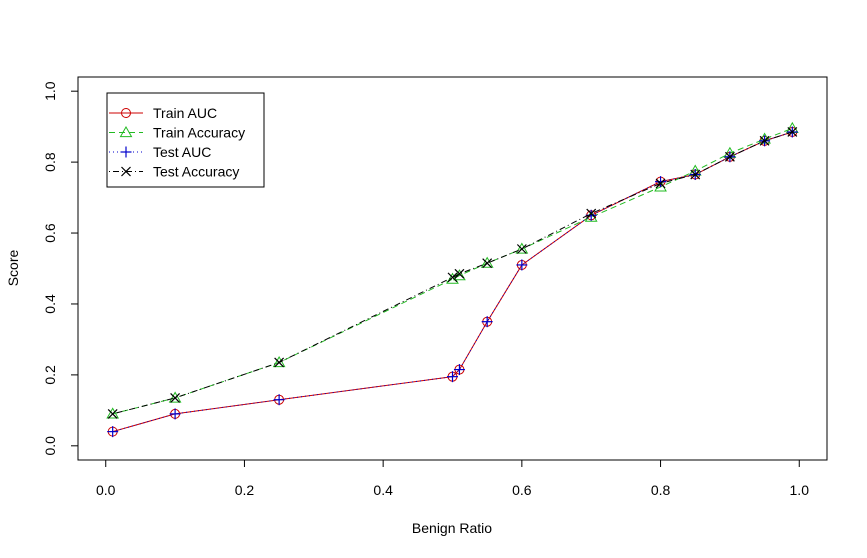 The width and height of the screenshot is (867, 558). I want to click on legend-item-train-auc: Train AUC, so click(163, 113).